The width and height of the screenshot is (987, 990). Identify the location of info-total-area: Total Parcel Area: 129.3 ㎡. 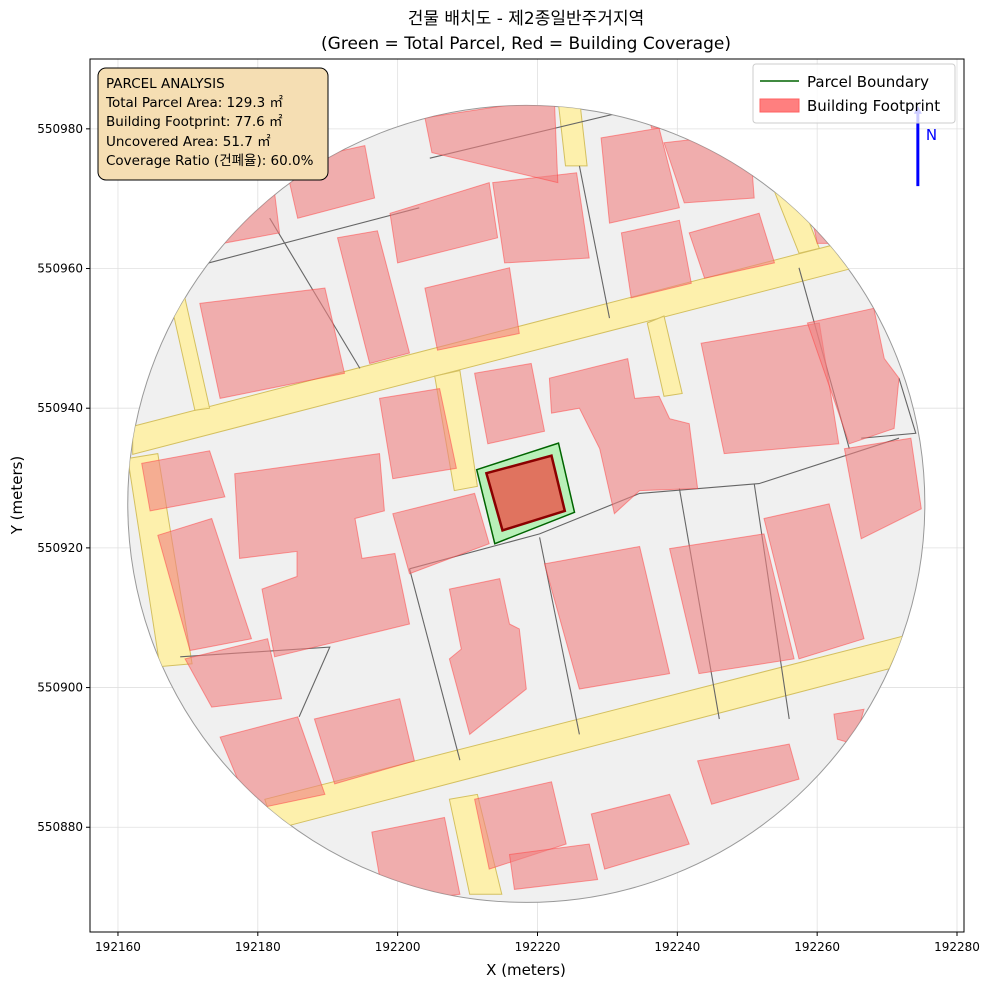
(194, 103).